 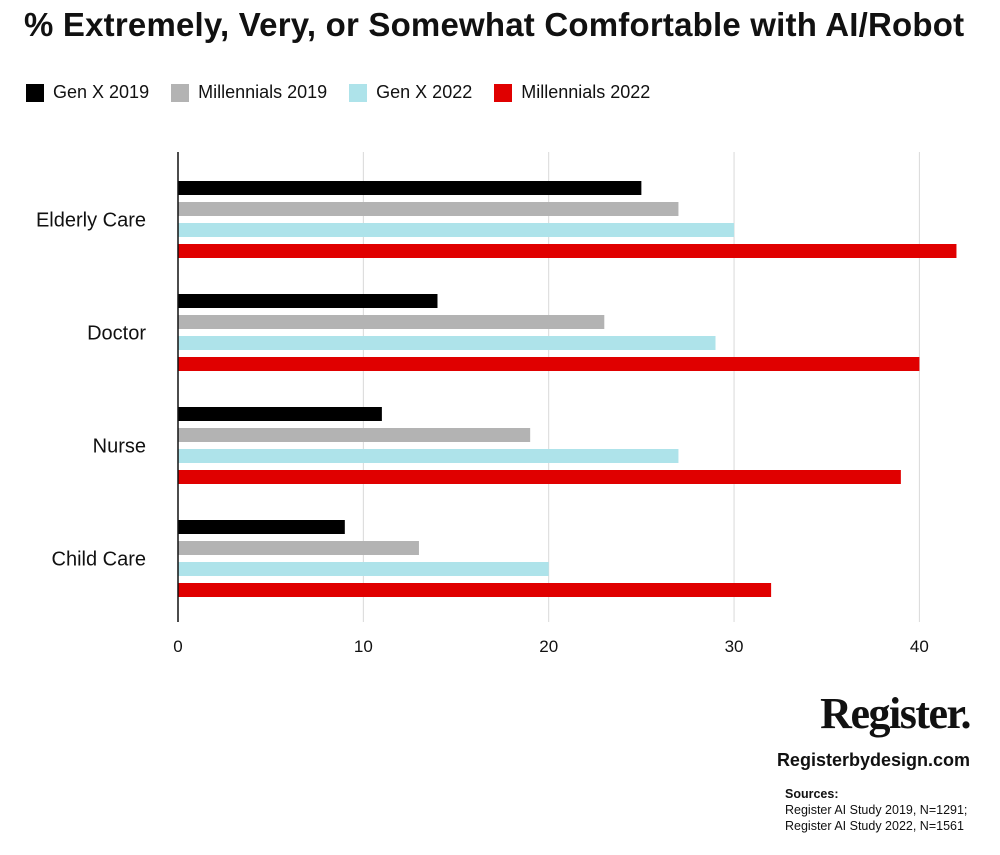 I want to click on x-tick-label: 10, so click(x=363, y=646).